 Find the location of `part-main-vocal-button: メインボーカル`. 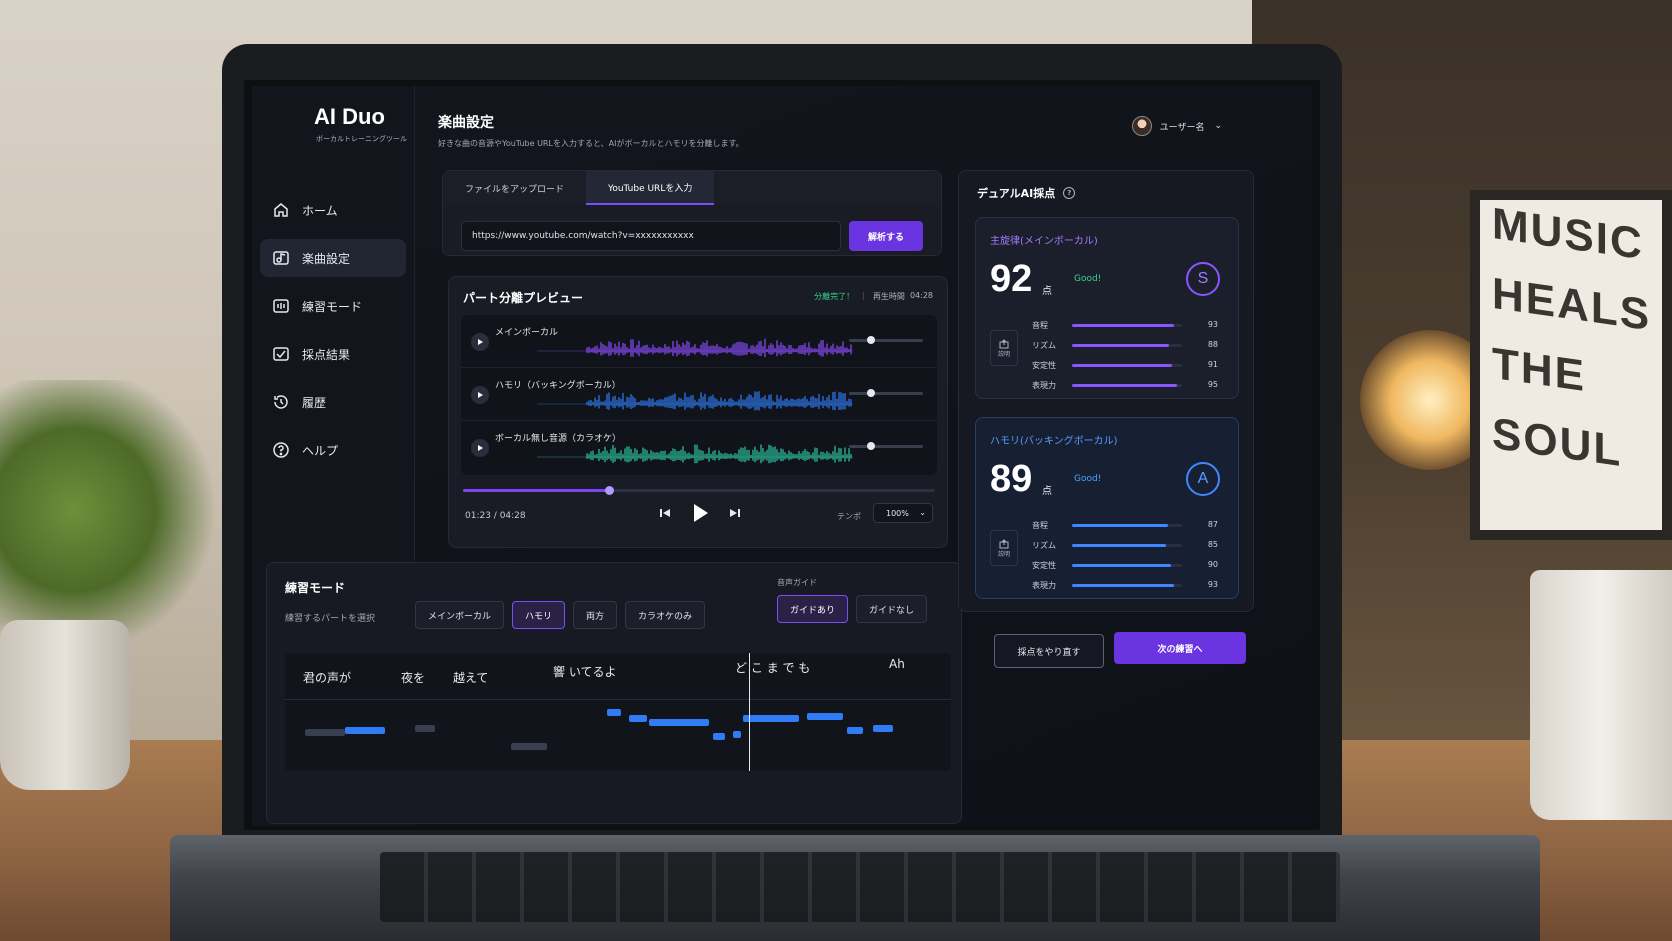

part-main-vocal-button: メインボーカル is located at coordinates (460, 615).